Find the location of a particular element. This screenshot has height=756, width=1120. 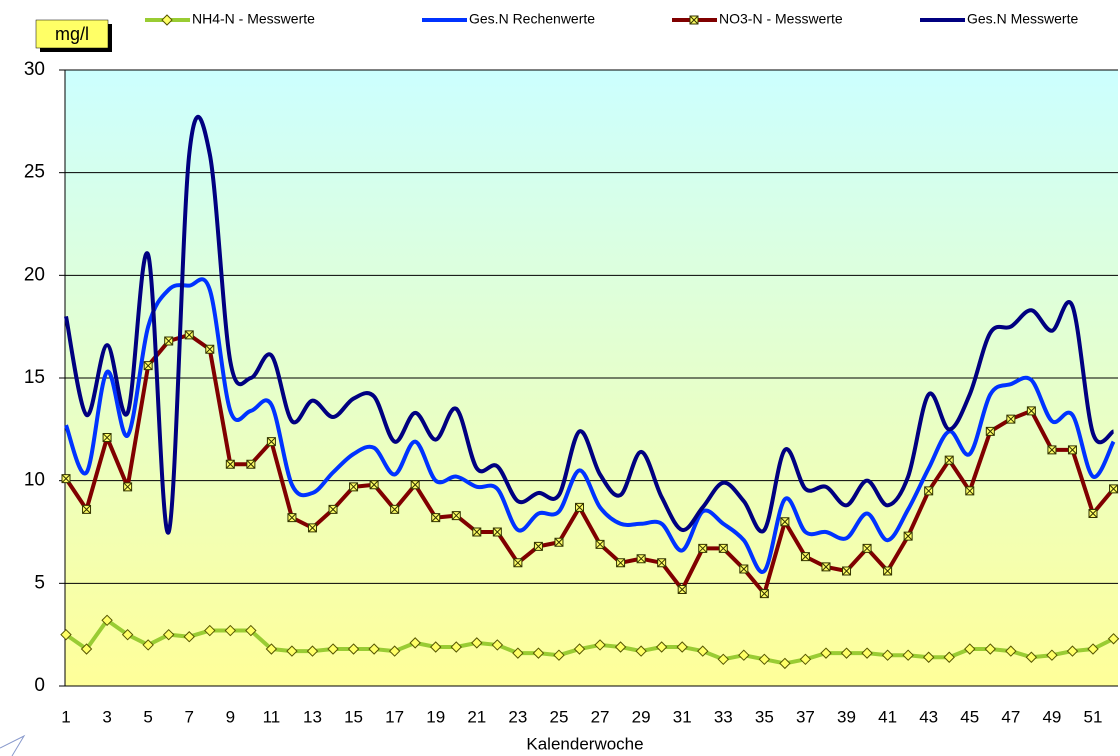

series-line is located at coordinates (589, 642).